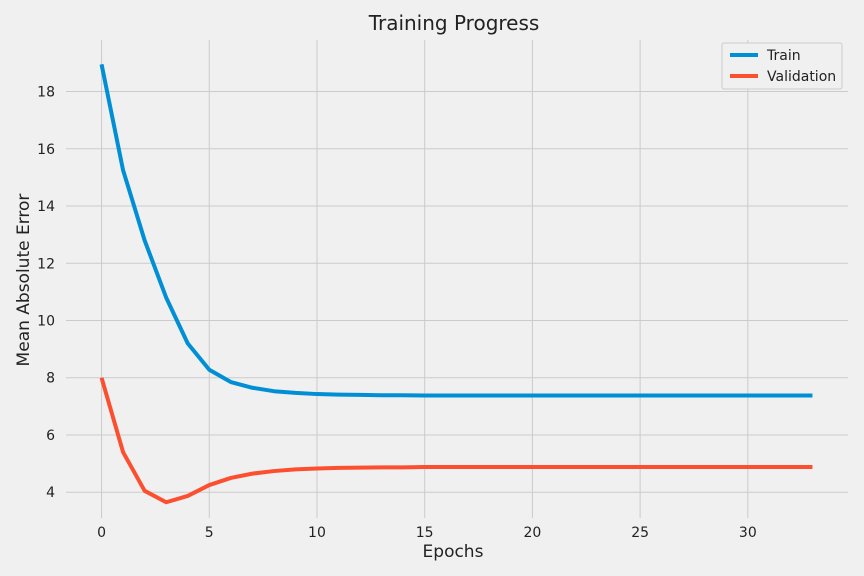  Describe the element at coordinates (317, 533) in the screenshot. I see `x-tick-label: 10` at that location.